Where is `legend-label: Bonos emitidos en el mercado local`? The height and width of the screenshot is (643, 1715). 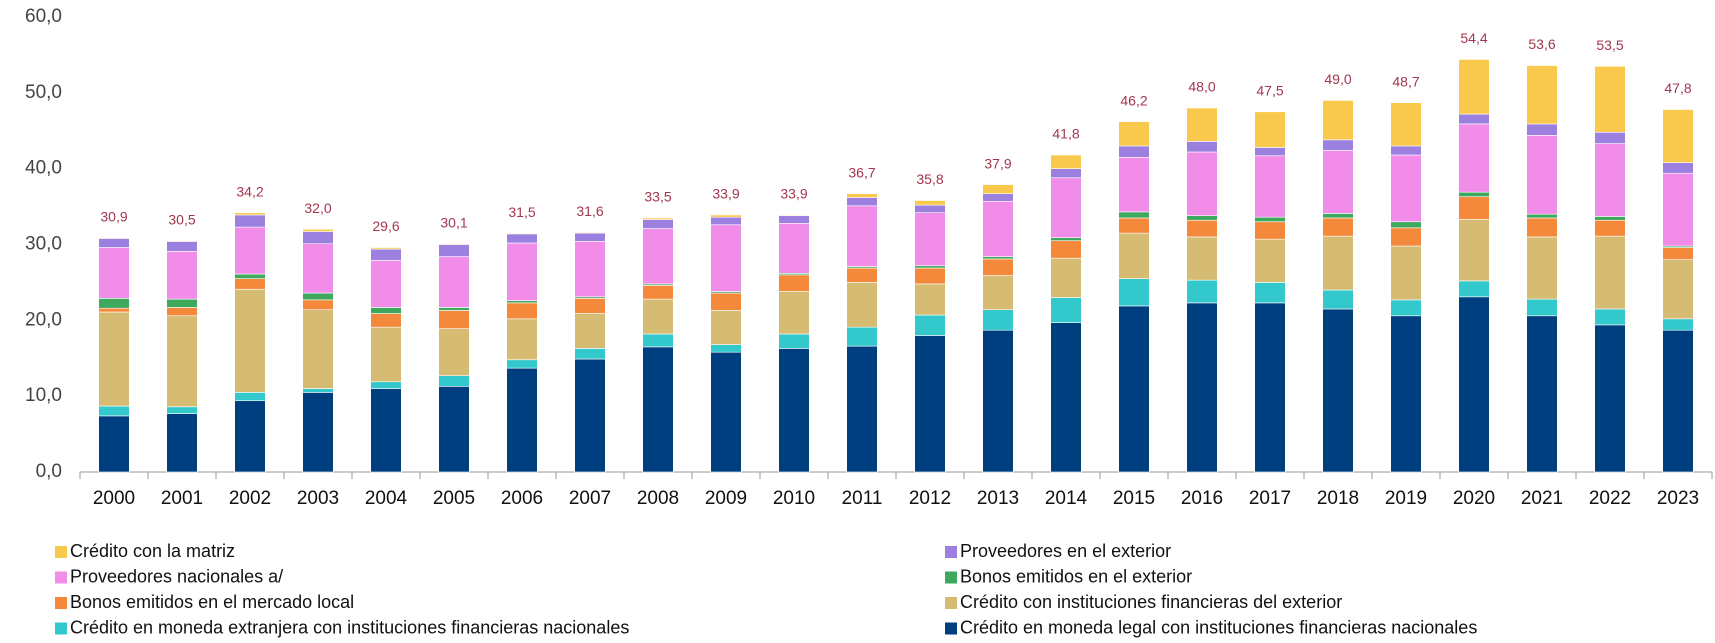 legend-label: Bonos emitidos en el mercado local is located at coordinates (212, 602).